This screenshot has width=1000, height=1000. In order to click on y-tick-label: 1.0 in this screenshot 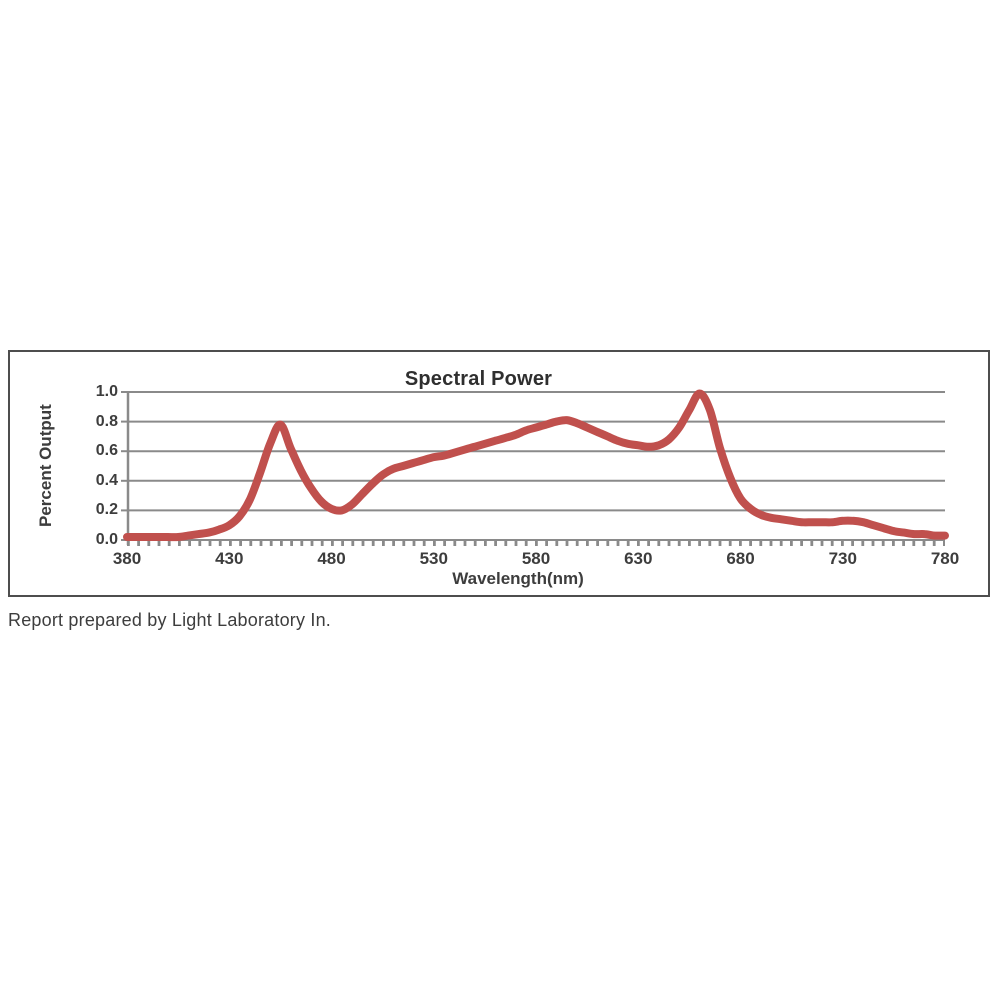, I will do `click(106, 391)`.